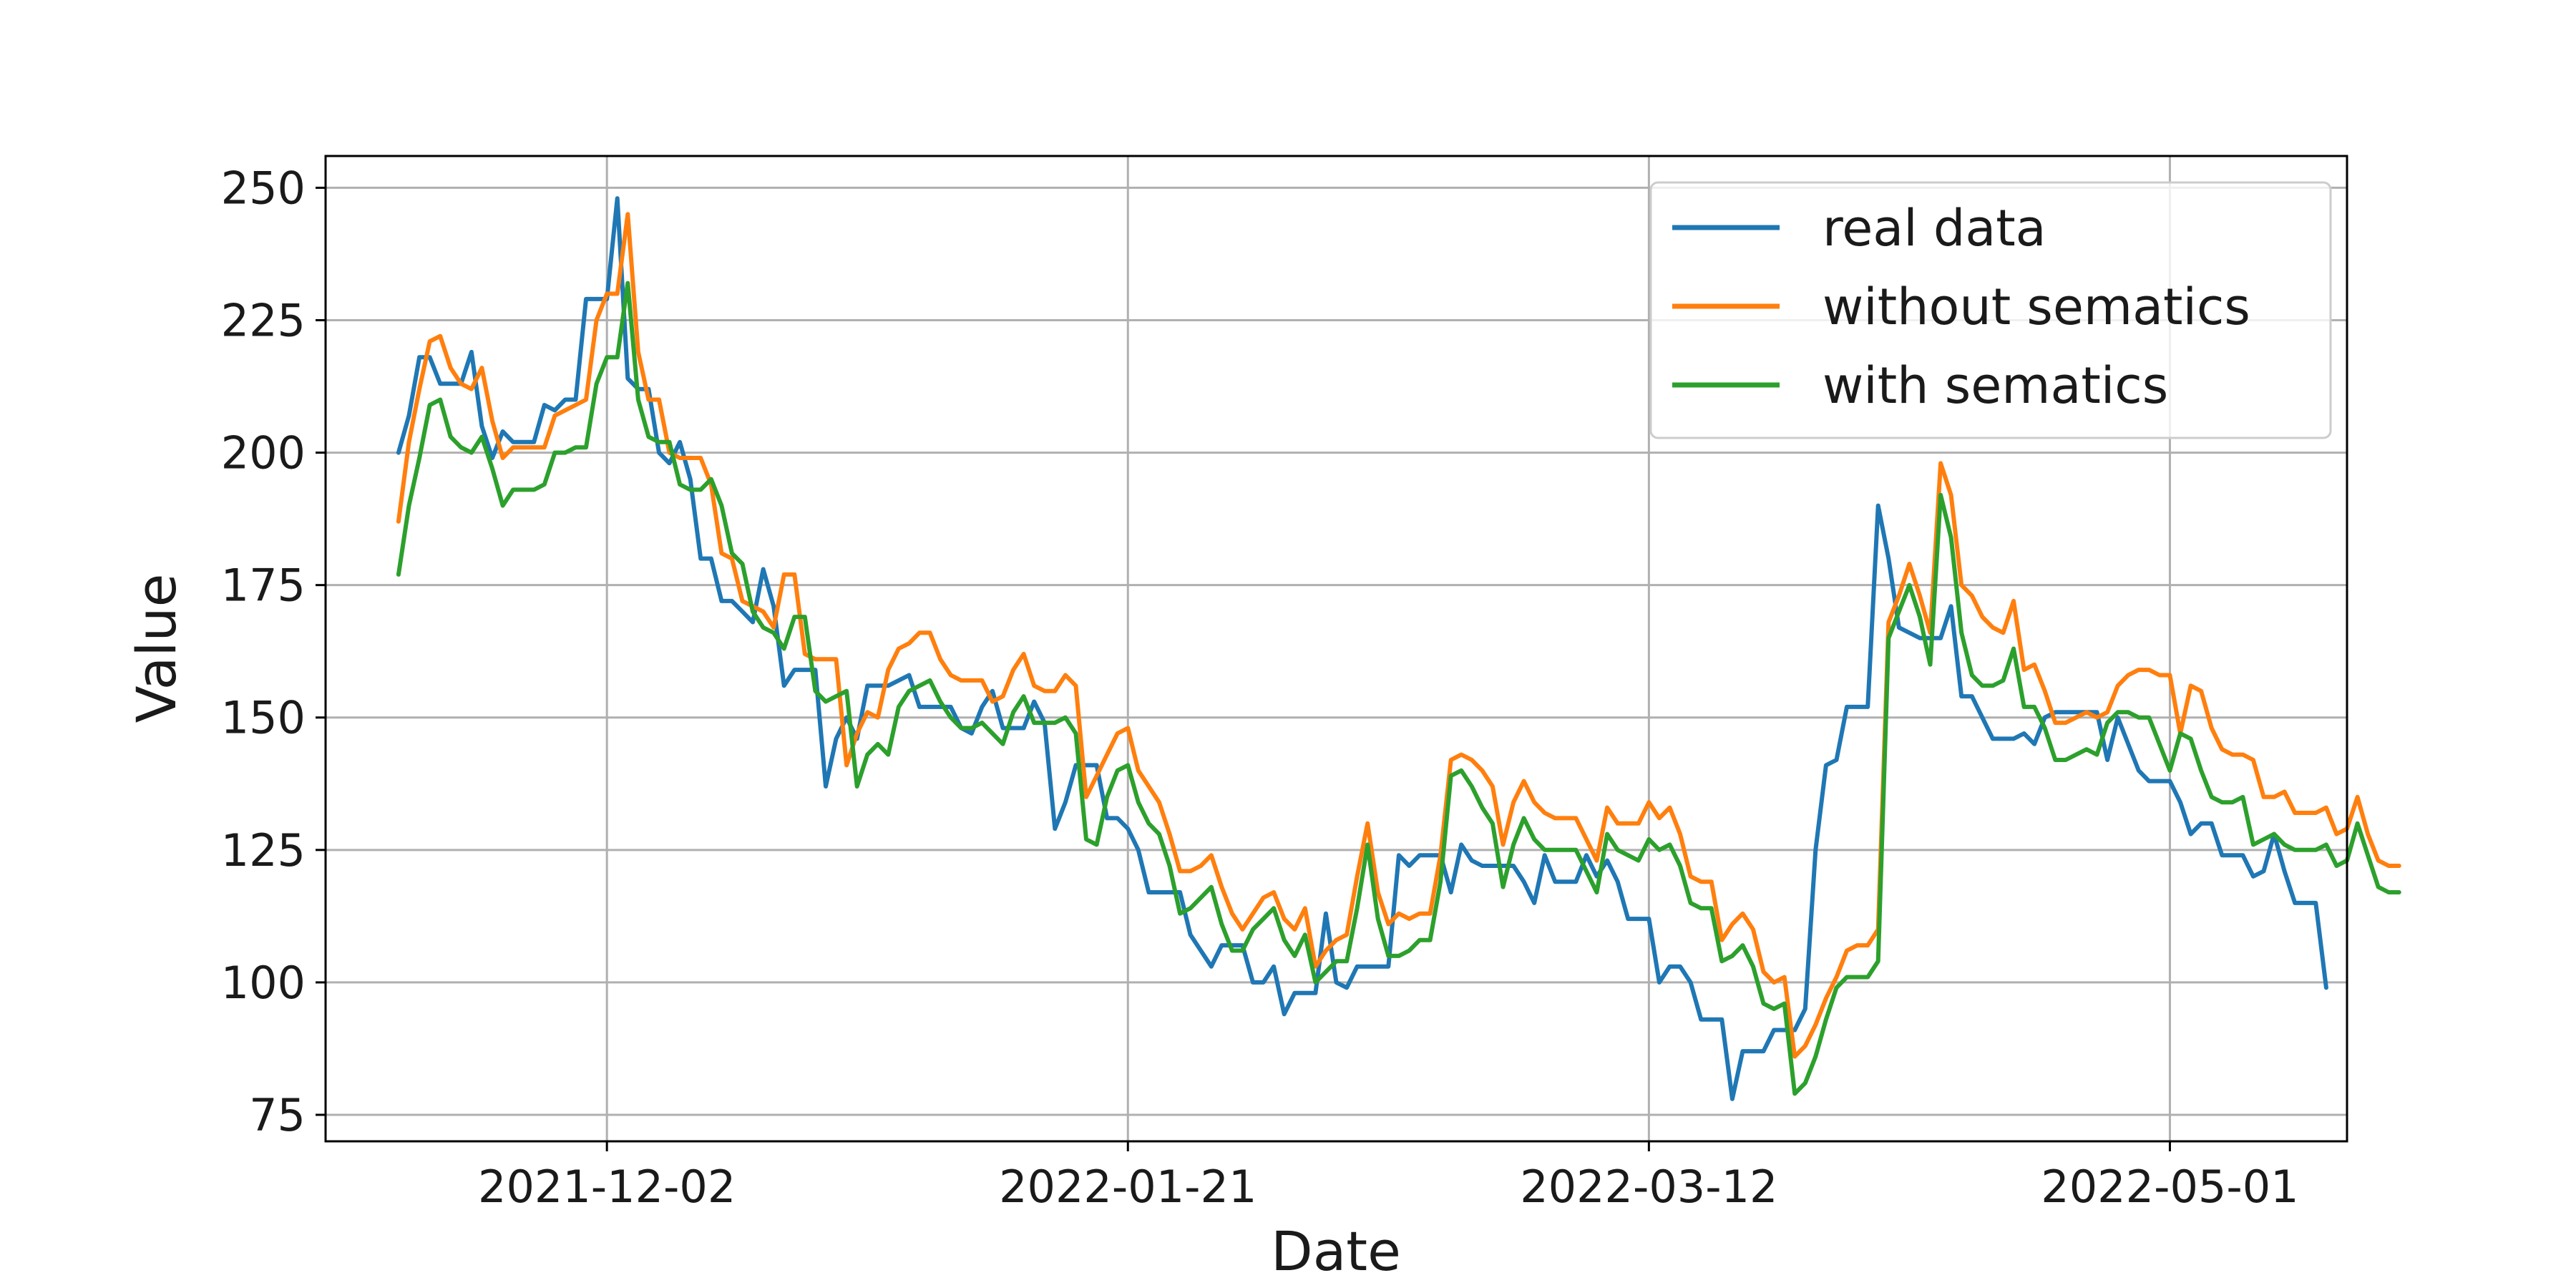  I want to click on x-axis-label: Date, so click(1336, 1251).